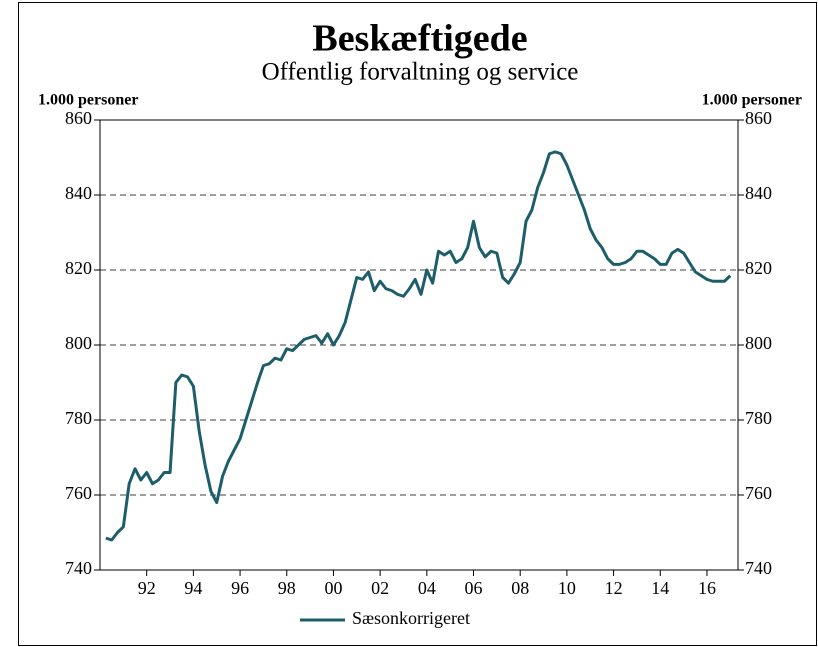 The width and height of the screenshot is (818, 647). What do you see at coordinates (758, 343) in the screenshot?
I see `y2-tick-label: 800` at bounding box center [758, 343].